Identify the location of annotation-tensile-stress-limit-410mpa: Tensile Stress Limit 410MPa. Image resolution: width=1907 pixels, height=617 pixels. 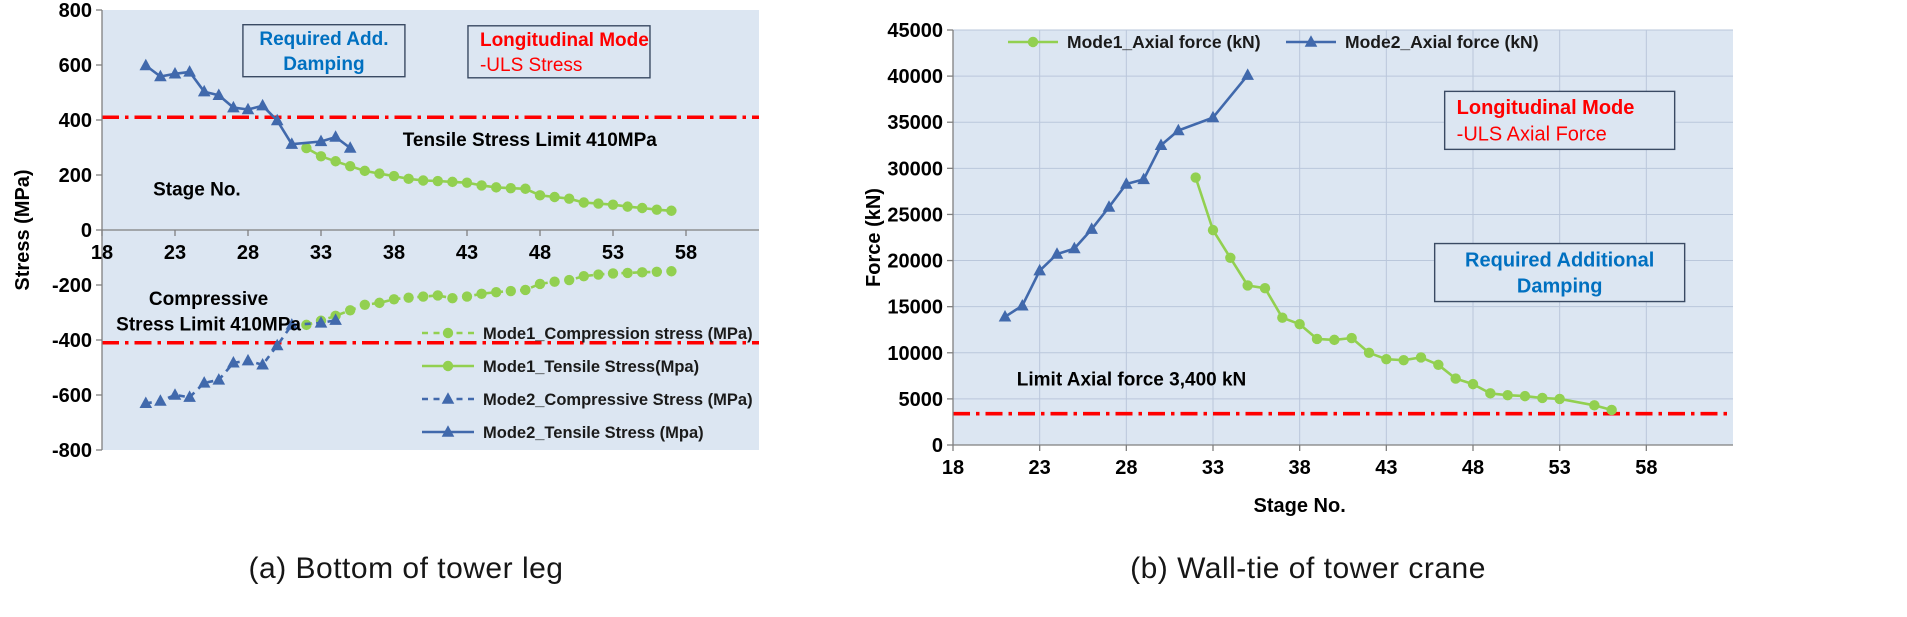
(530, 140).